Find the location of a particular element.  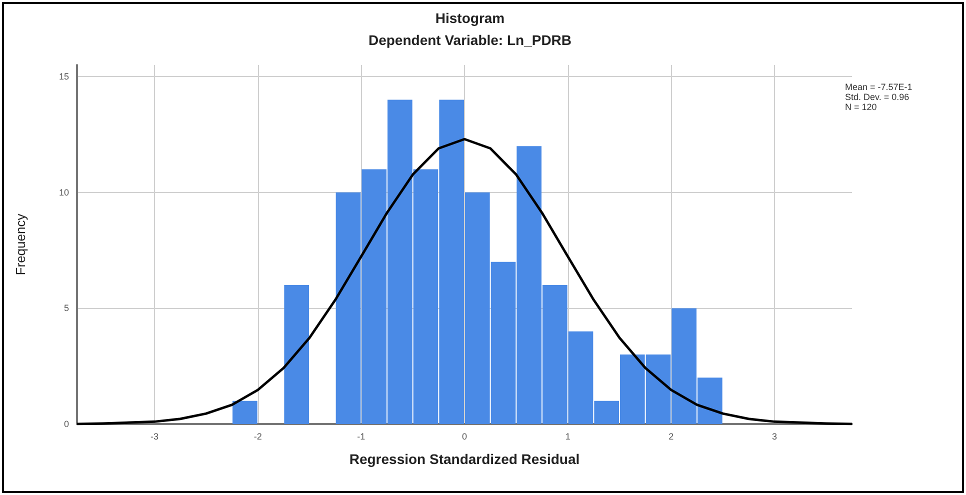

y-tick-label: 5 is located at coordinates (66, 308).